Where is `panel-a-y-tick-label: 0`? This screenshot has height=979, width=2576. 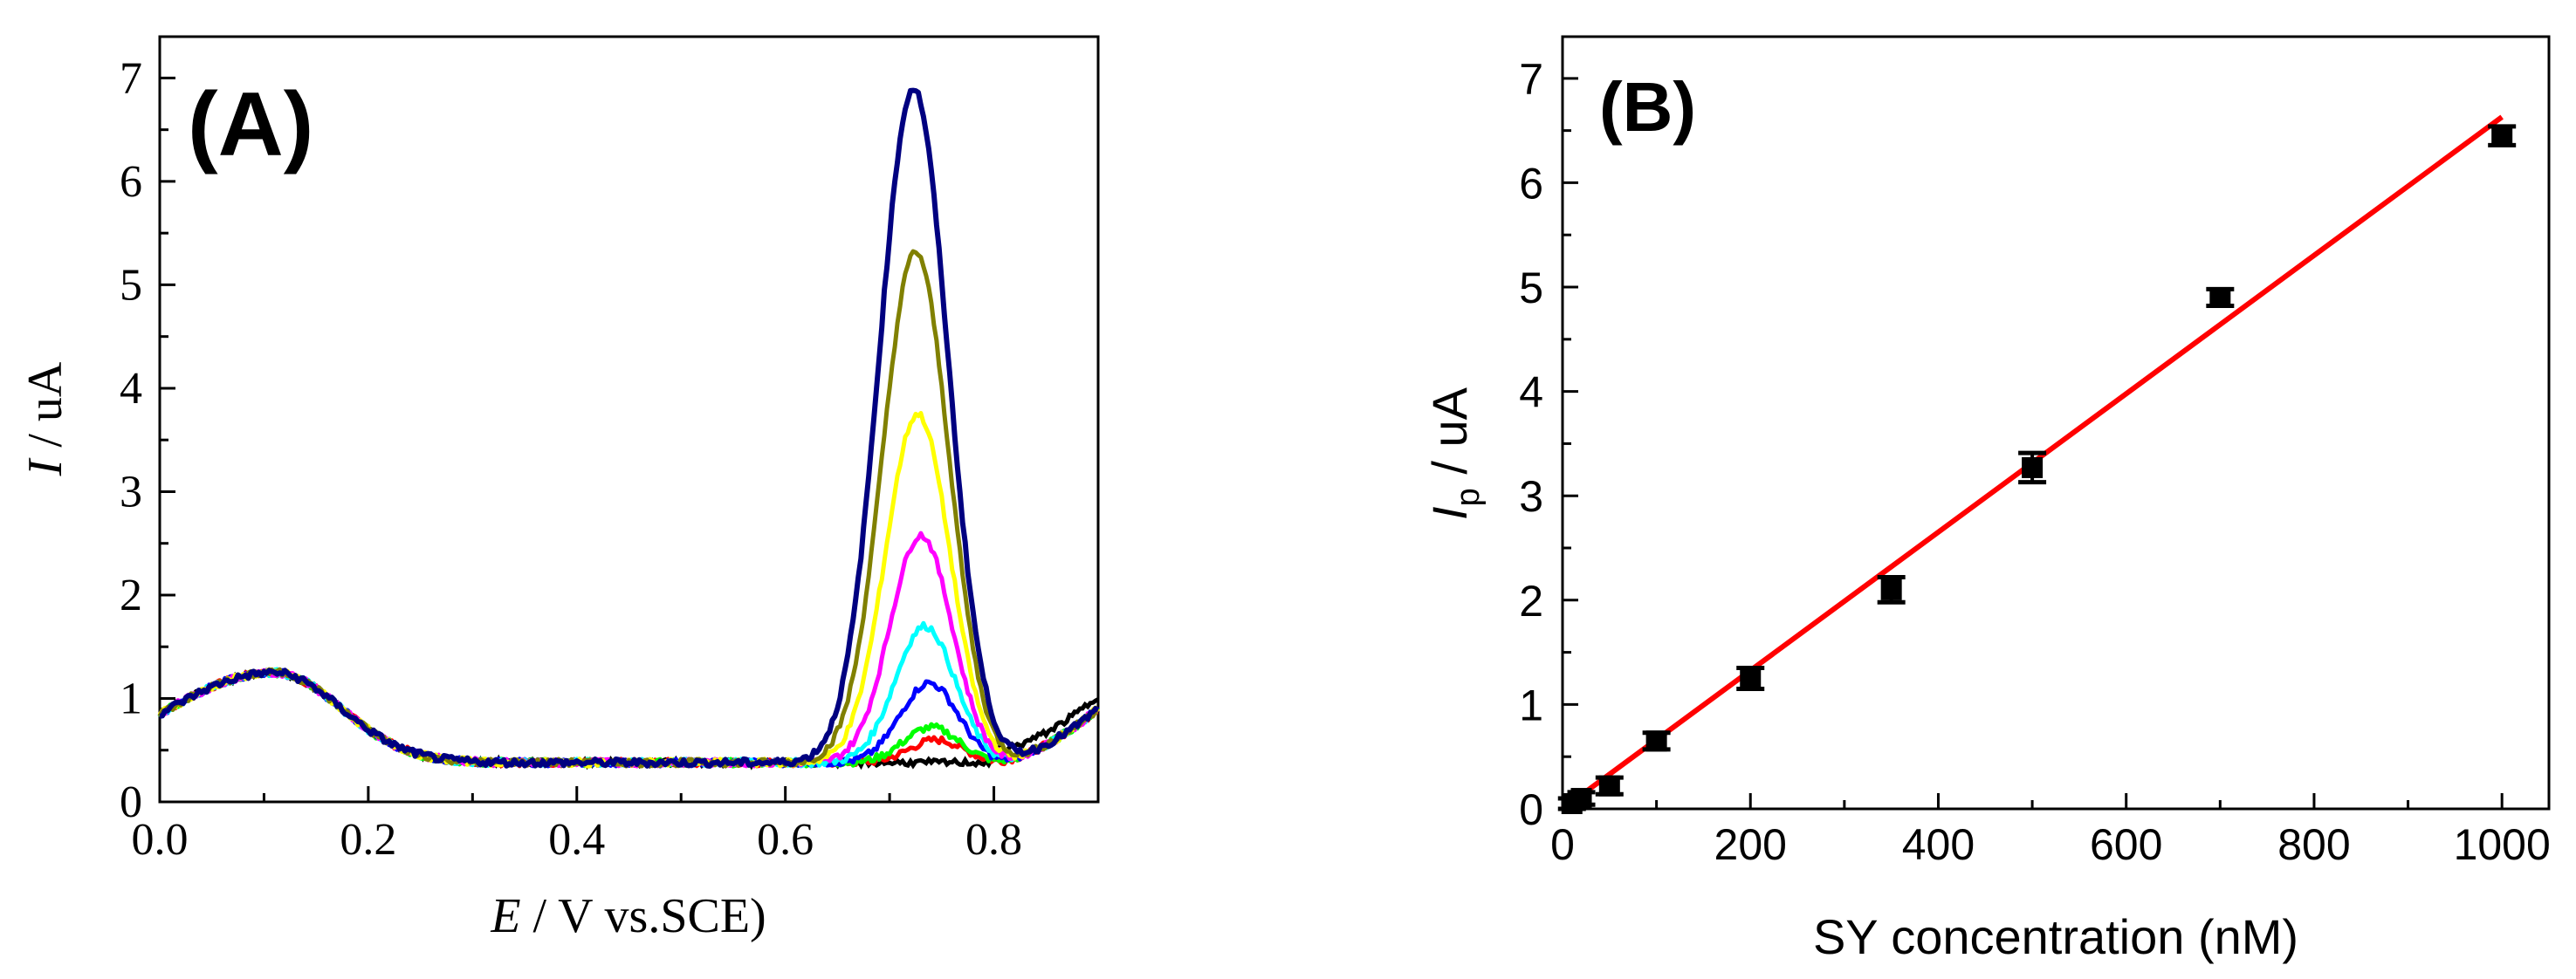 panel-a-y-tick-label: 0 is located at coordinates (131, 802).